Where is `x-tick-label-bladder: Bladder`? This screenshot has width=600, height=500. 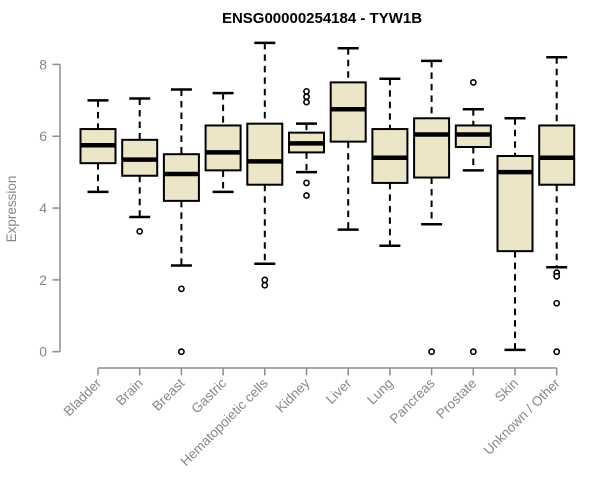
x-tick-label-bladder: Bladder is located at coordinates (83, 397).